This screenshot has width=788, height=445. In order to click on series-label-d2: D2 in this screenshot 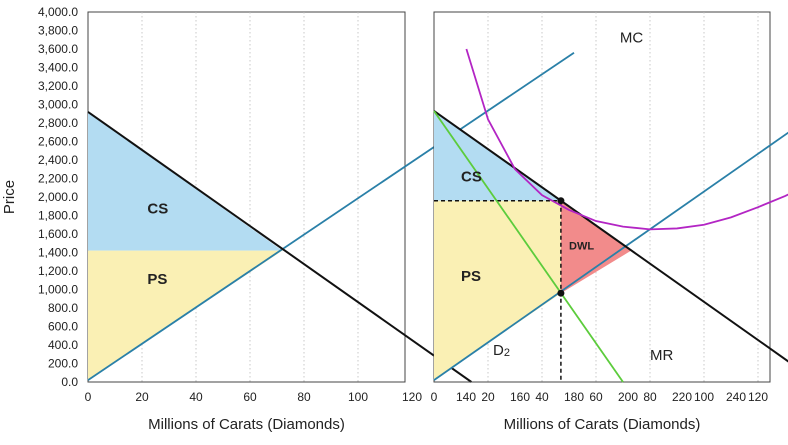, I will do `click(501, 350)`.